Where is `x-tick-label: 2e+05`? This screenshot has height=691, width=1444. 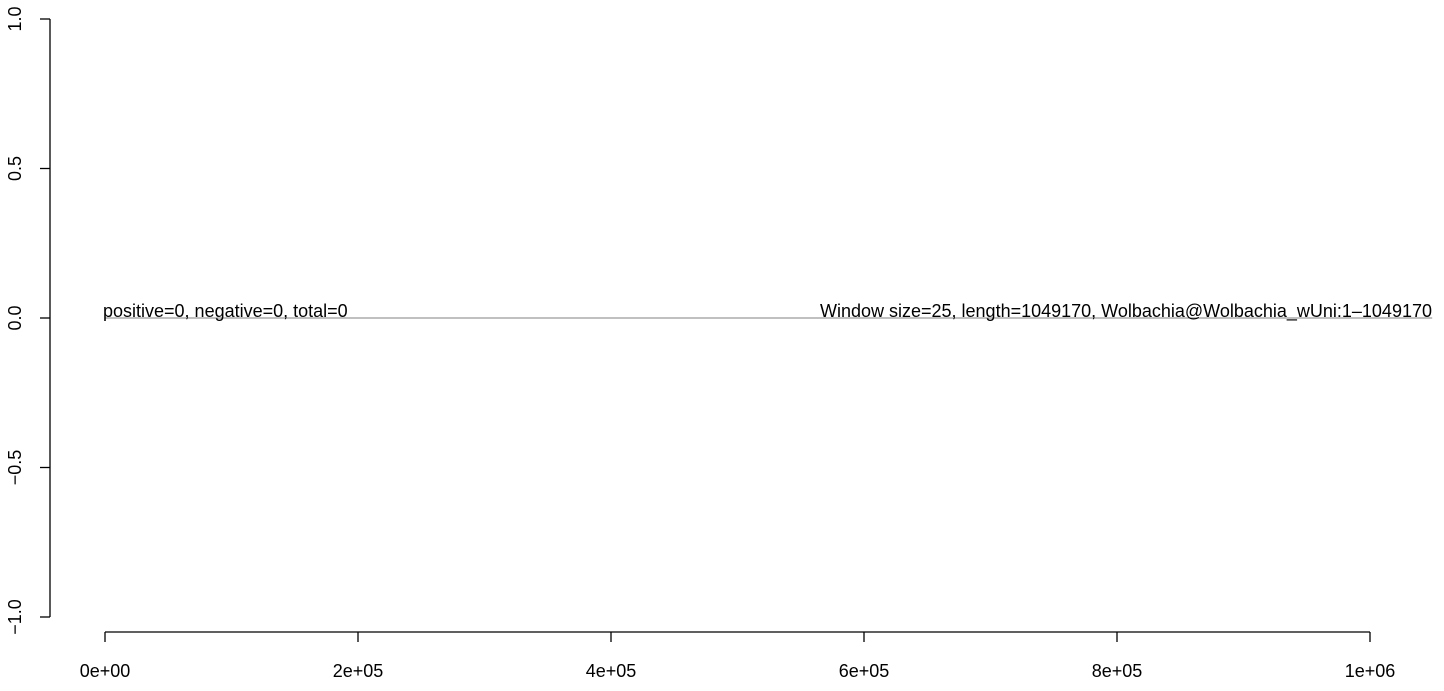 x-tick-label: 2e+05 is located at coordinates (358, 671).